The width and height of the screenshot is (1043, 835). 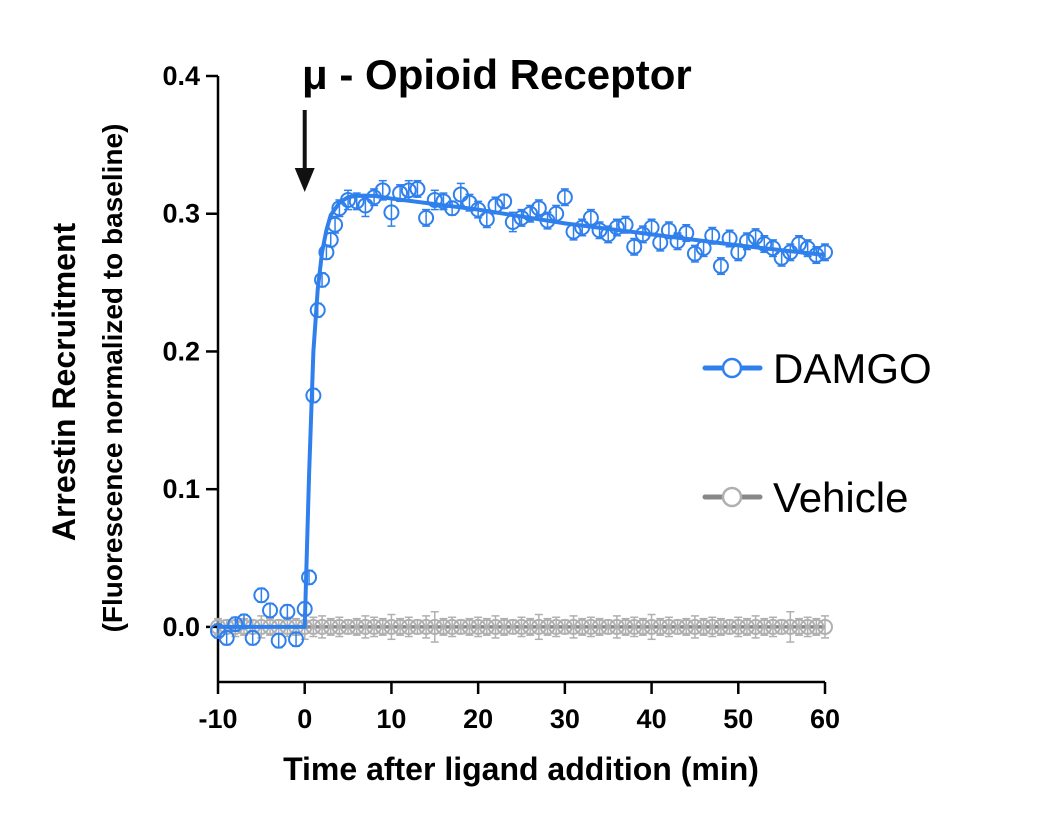 I want to click on legend: DAMGO Vehicle, so click(x=817, y=433).